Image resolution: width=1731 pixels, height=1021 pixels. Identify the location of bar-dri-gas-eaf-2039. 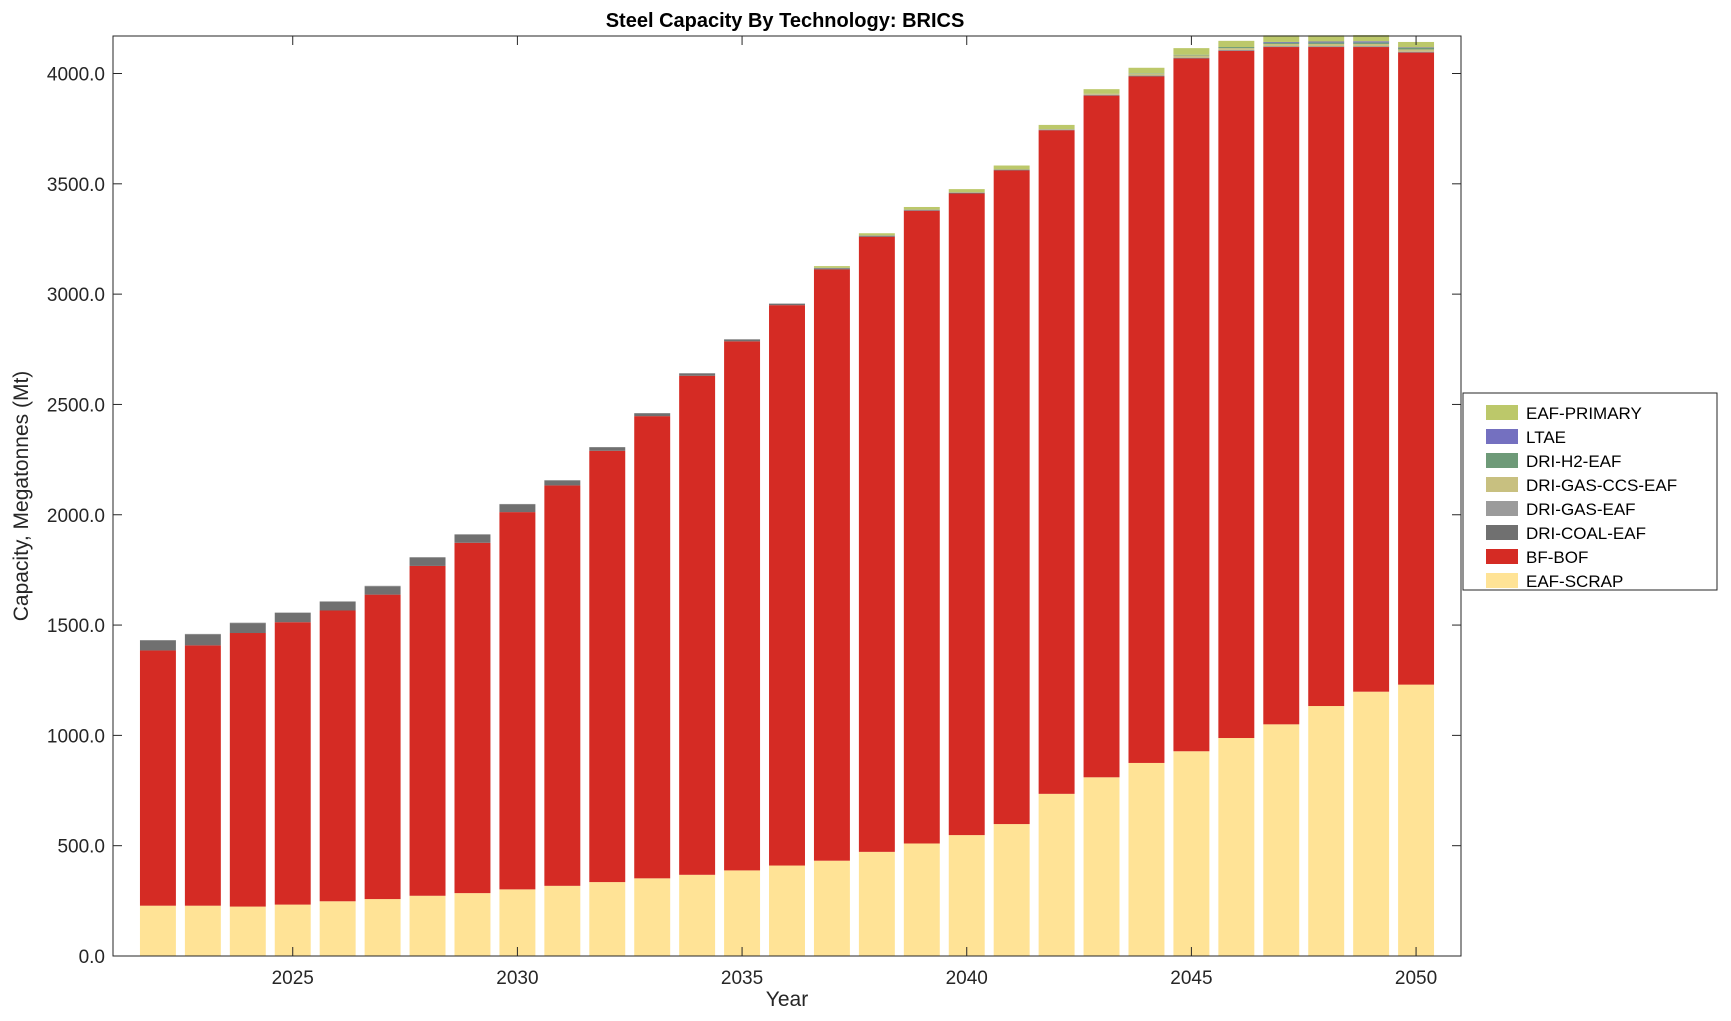
(921, 210).